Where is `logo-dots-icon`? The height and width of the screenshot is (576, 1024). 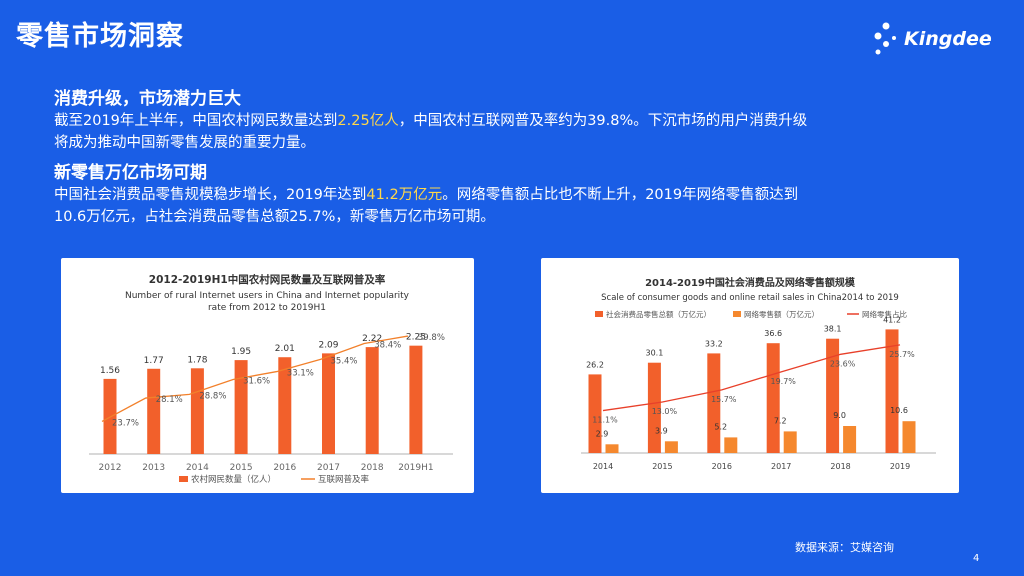
logo-dots-icon is located at coordinates (885, 38).